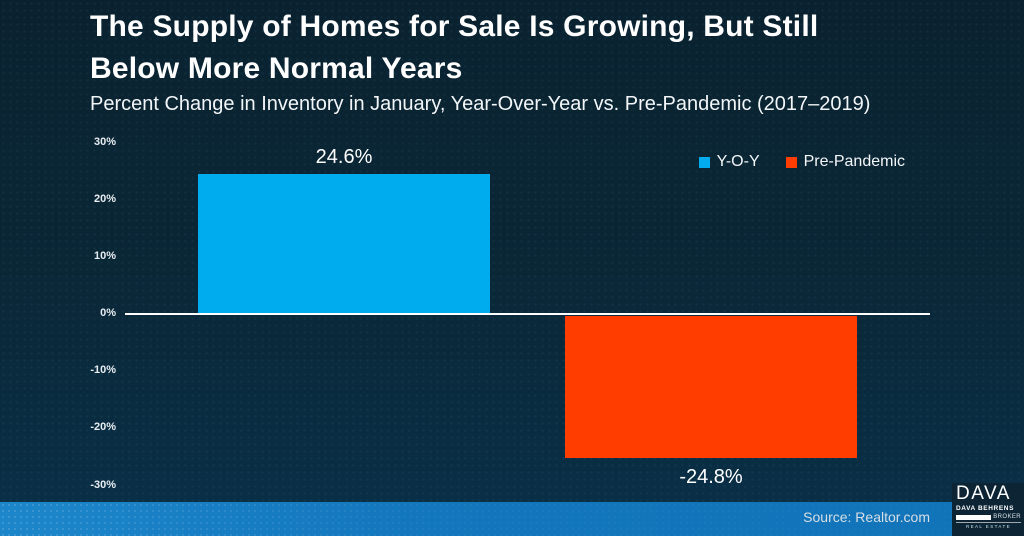  Describe the element at coordinates (527, 314) in the screenshot. I see `zero-axis-line` at that location.